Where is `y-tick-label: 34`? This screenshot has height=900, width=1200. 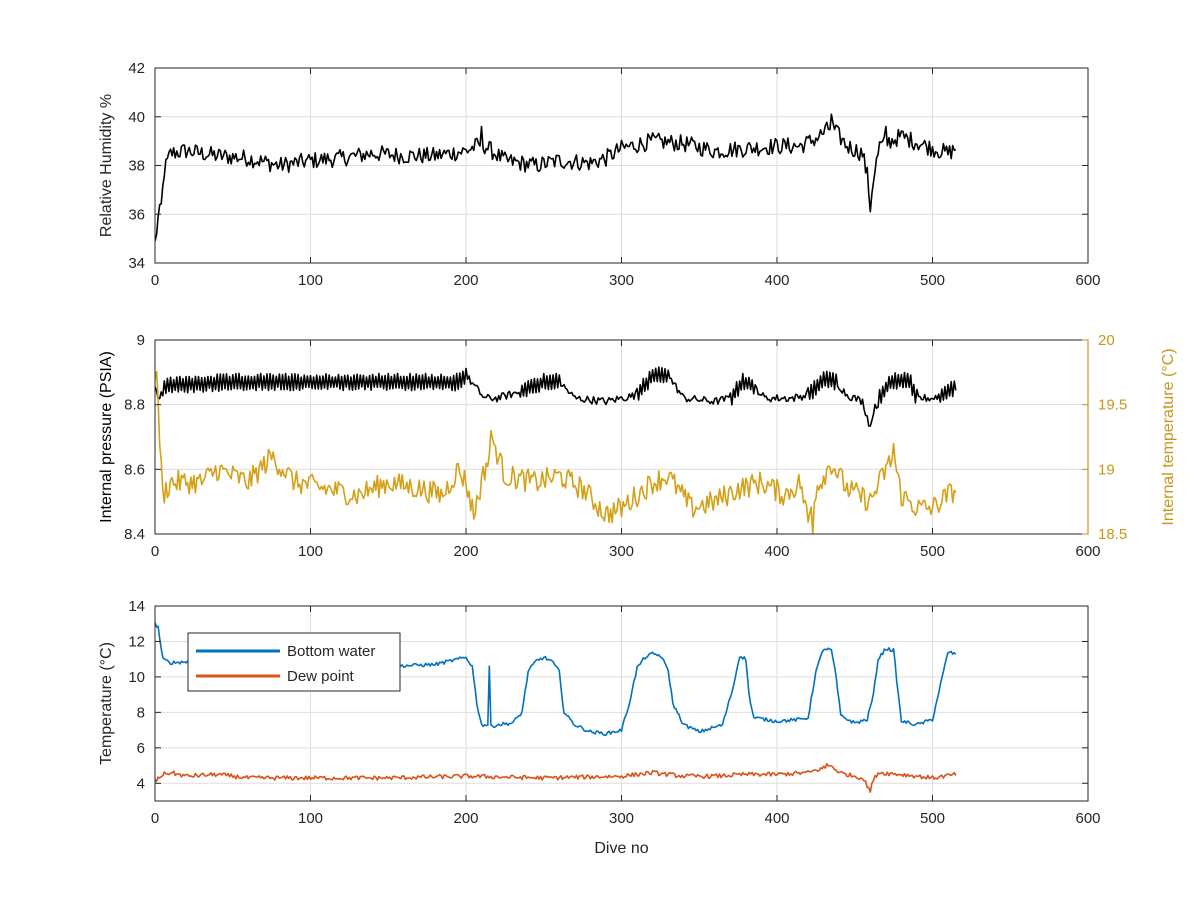
y-tick-label: 34 is located at coordinates (136, 263).